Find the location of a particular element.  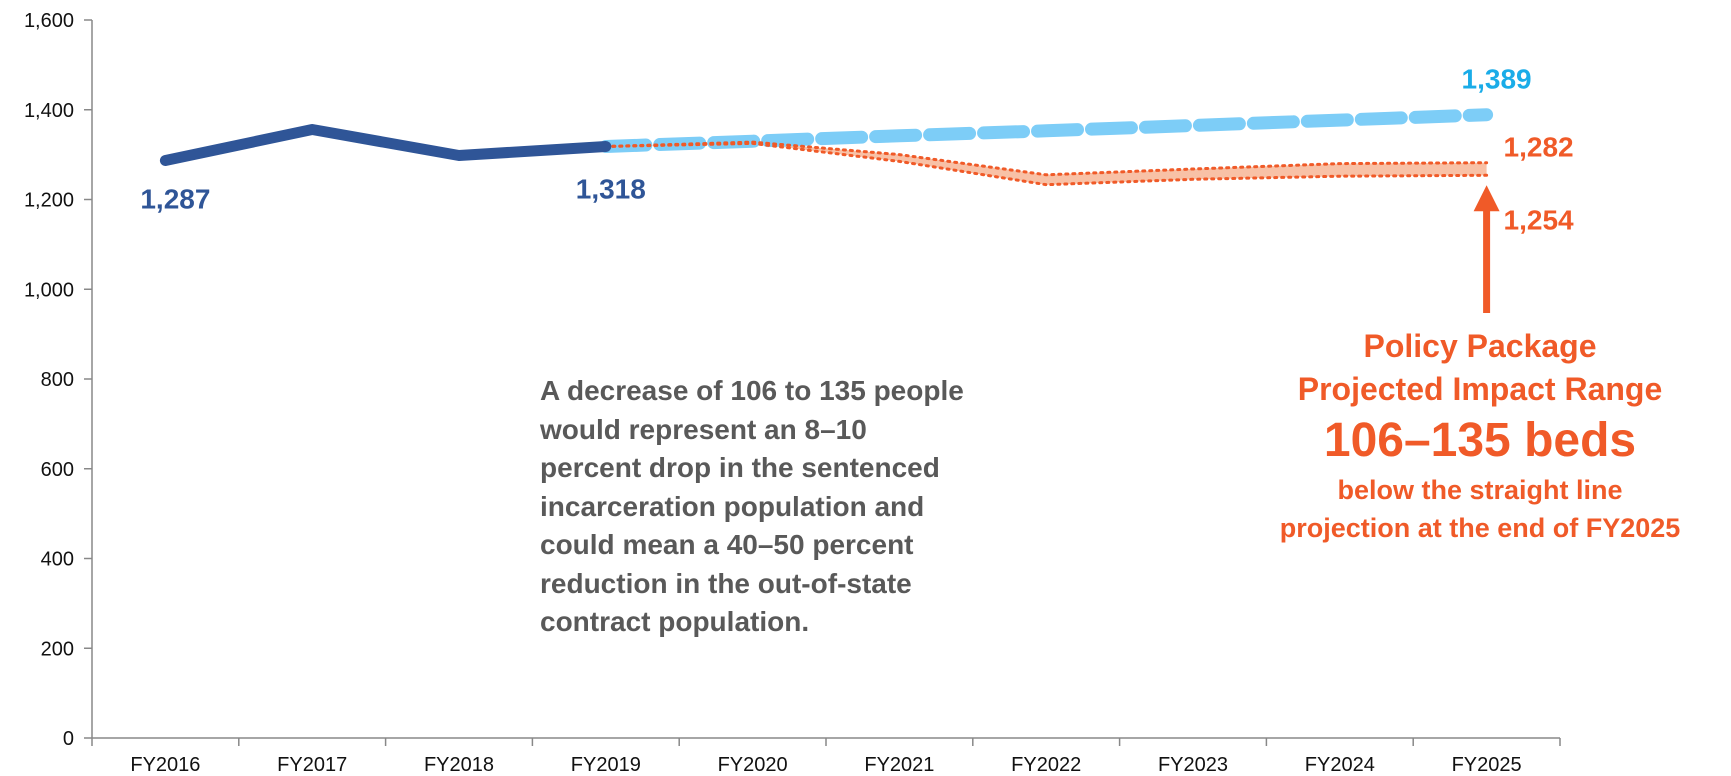

note-line: incarceration population and is located at coordinates (732, 506).